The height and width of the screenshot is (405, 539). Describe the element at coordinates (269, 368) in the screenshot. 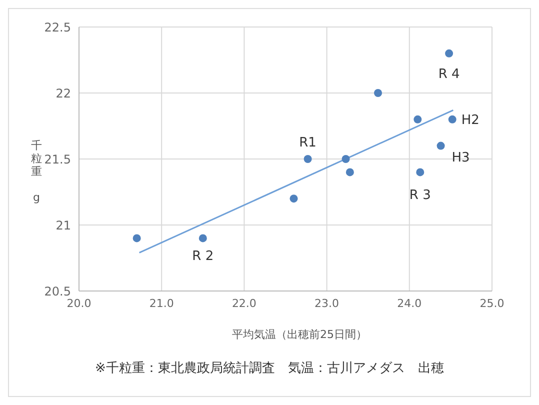

I see `text: ※千粒重：東北農政局統計調査 気温：古川アメダス 出穂` at that location.